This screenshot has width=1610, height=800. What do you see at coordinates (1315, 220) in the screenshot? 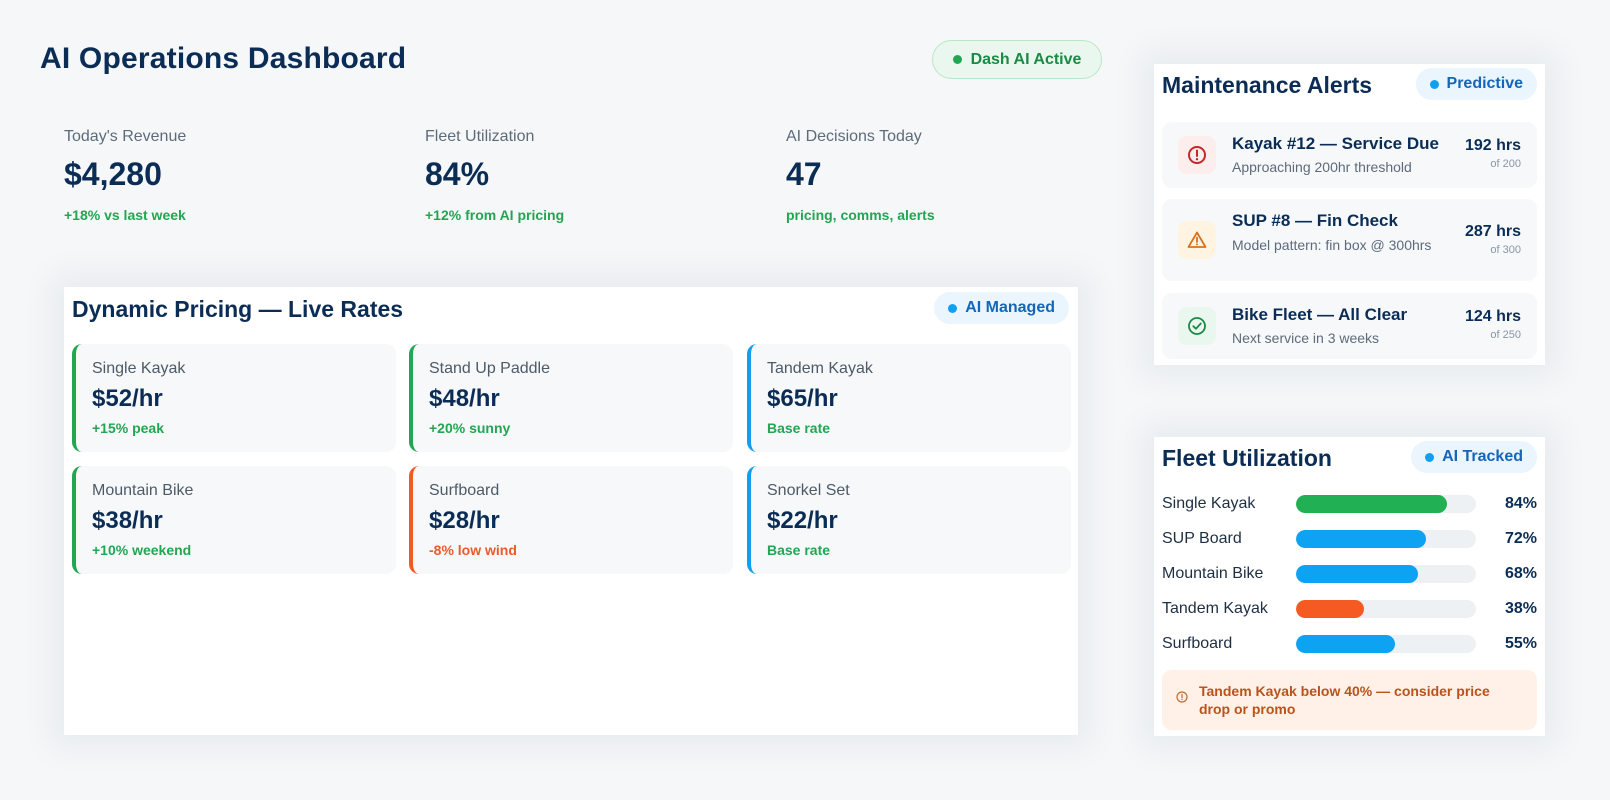
I see `alert-title: SUP #8 — Fin Check` at bounding box center [1315, 220].